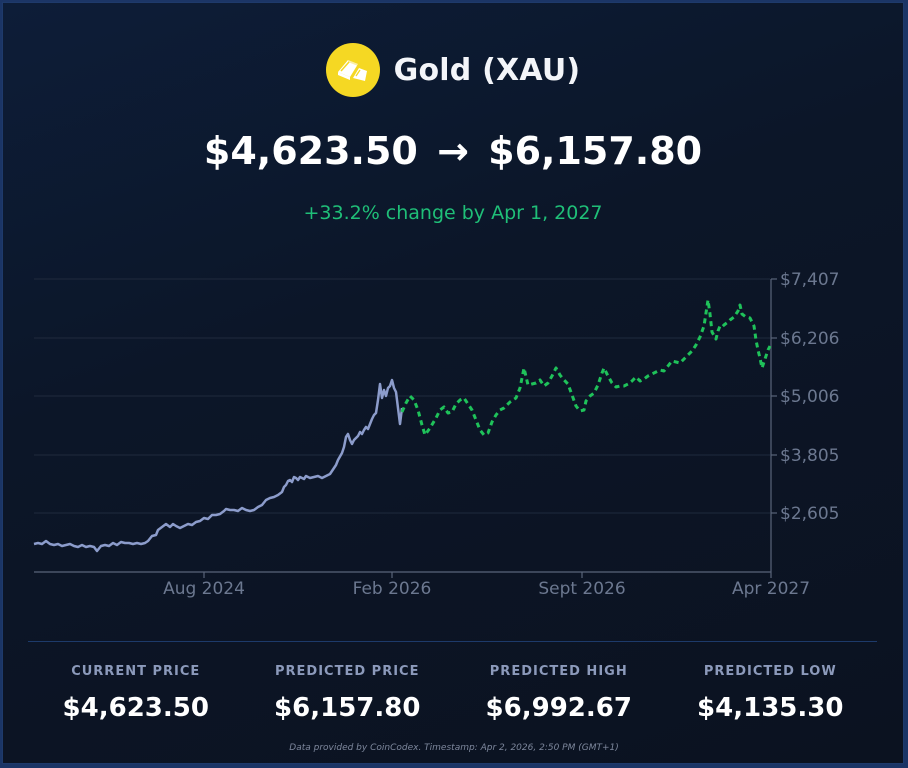 This screenshot has width=908, height=768. What do you see at coordinates (352, 70) in the screenshot?
I see `gold-bars-icon` at bounding box center [352, 70].